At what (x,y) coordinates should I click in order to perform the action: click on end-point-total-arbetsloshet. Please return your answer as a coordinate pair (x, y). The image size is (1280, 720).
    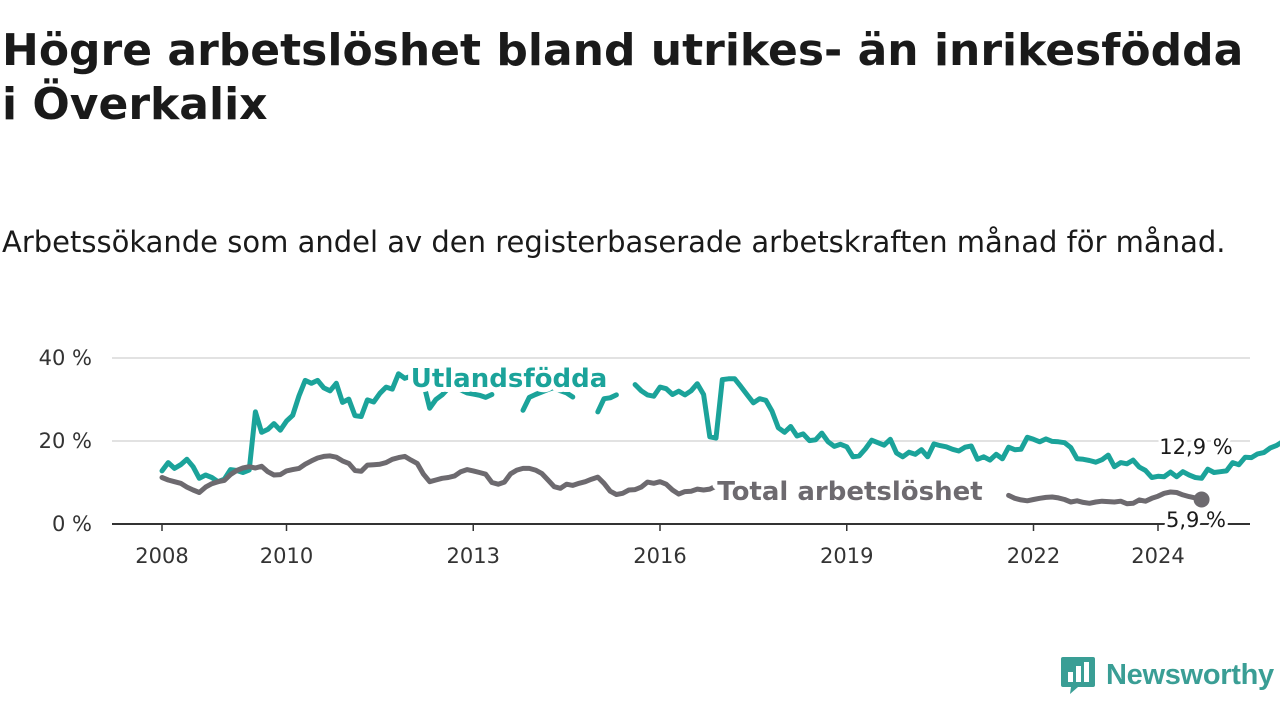
    Looking at the image, I should click on (1201, 499).